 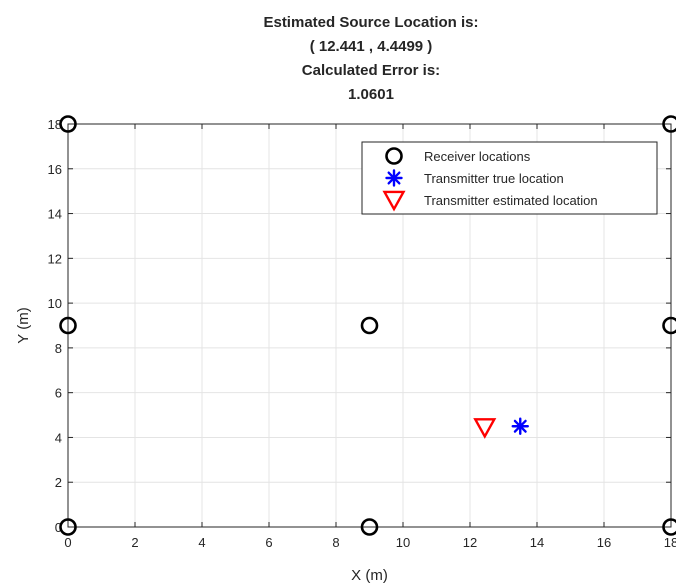 I want to click on y-tick-label: 6, so click(x=58, y=393).